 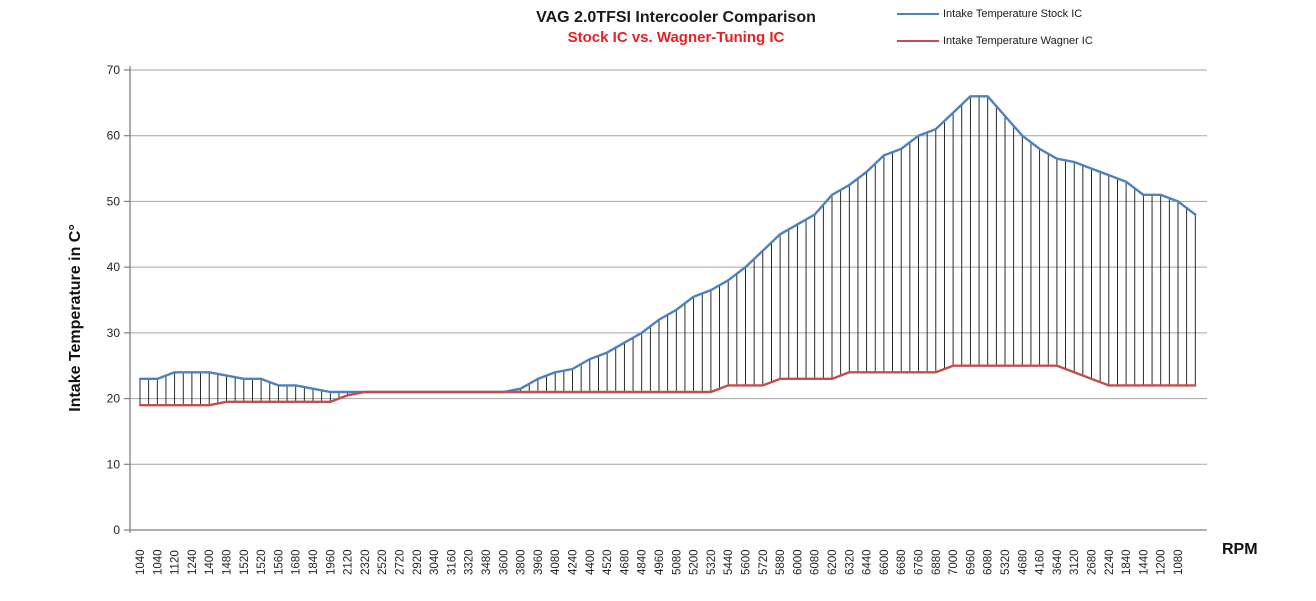 What do you see at coordinates (383, 562) in the screenshot?
I see `x-tick-label: 2520` at bounding box center [383, 562].